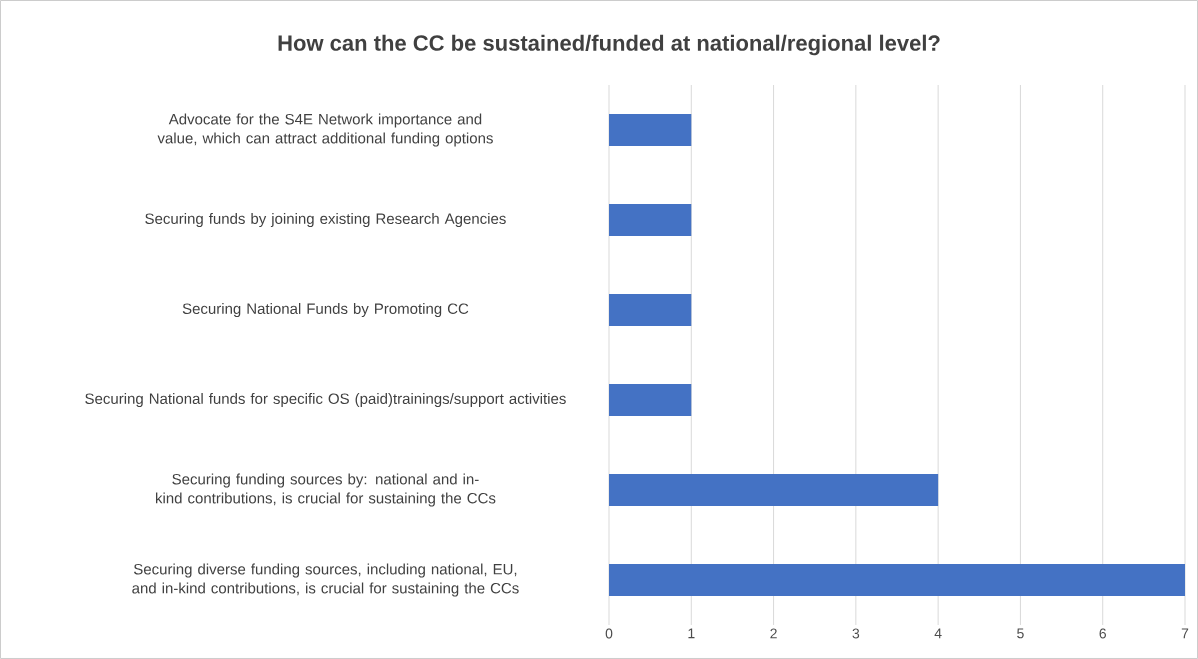  What do you see at coordinates (609, 633) in the screenshot?
I see `x-tick-label: 0` at bounding box center [609, 633].